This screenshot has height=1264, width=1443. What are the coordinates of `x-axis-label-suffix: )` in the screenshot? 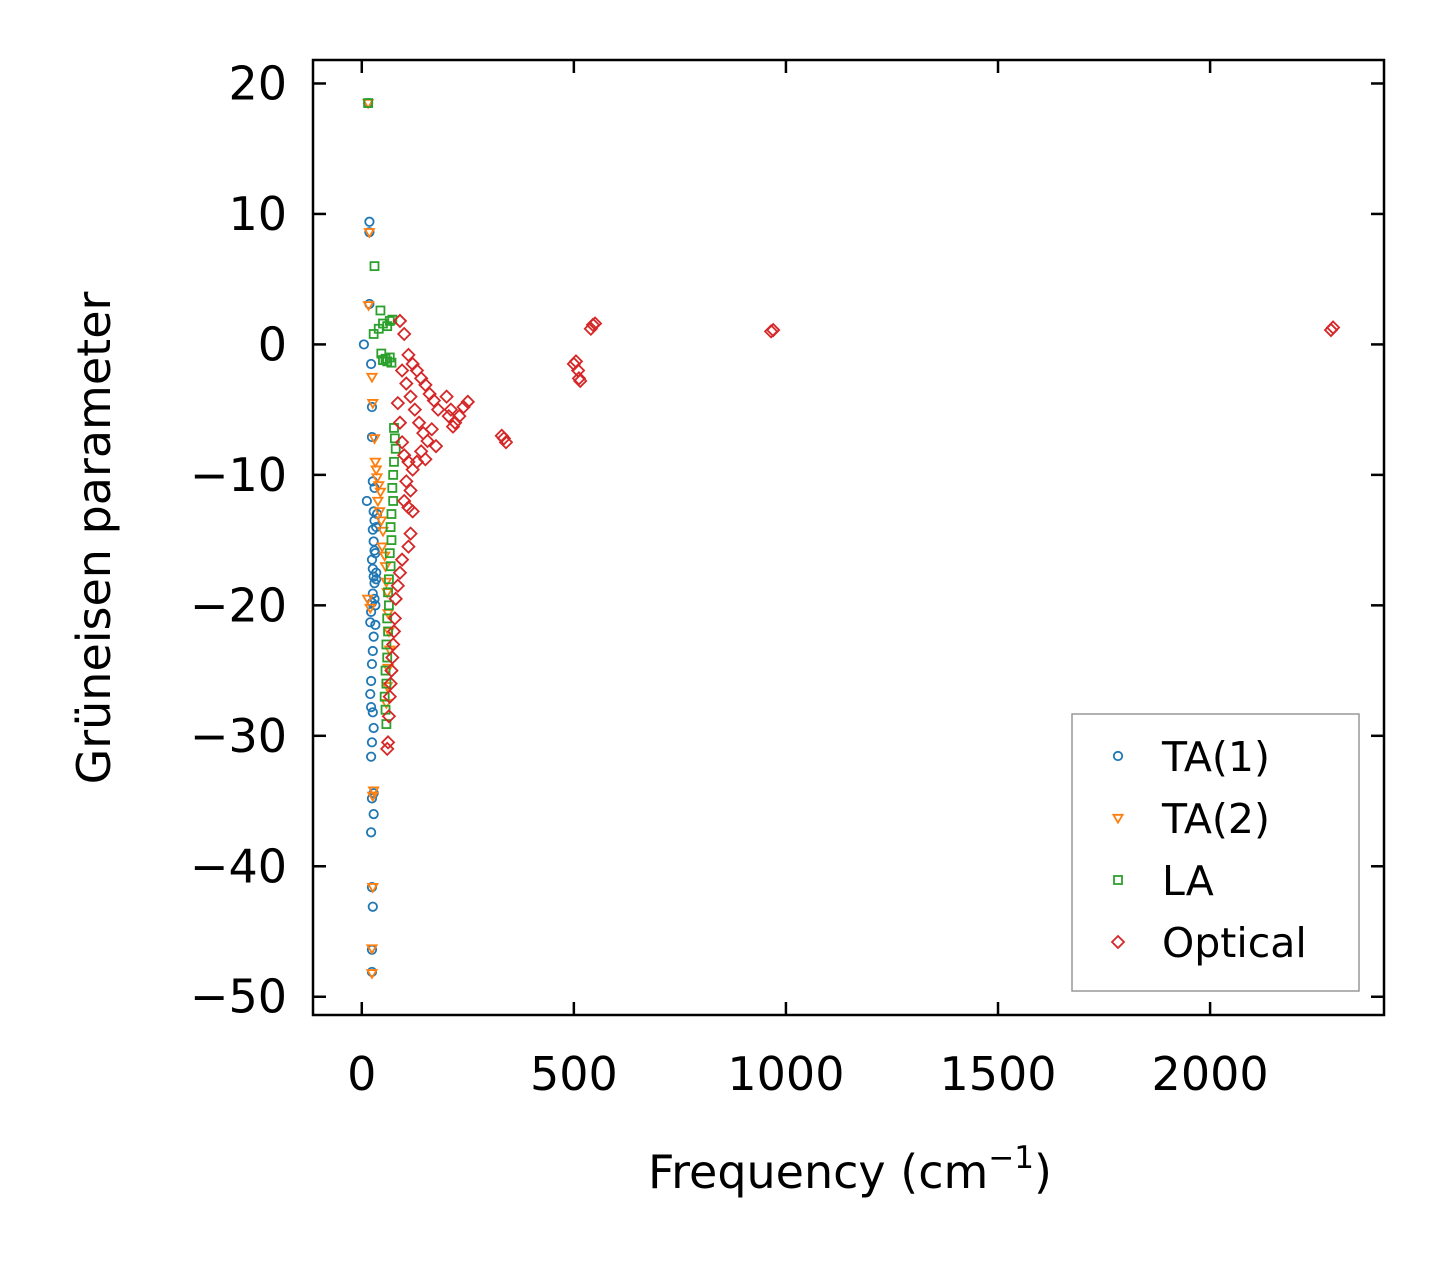 It's located at (1043, 1172).